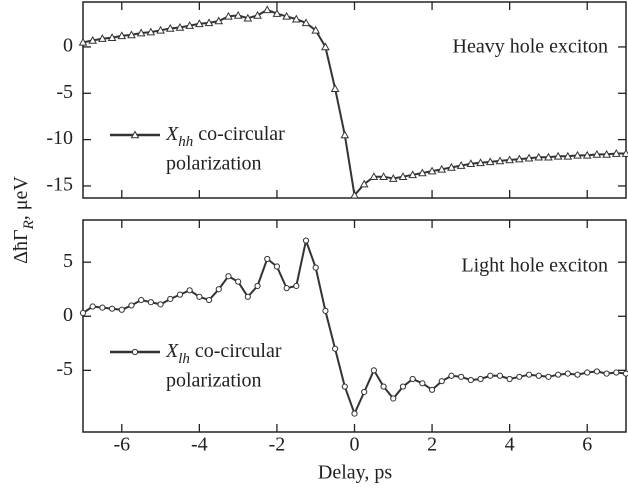  I want to click on legend-label: Xhh co-circular, so click(225, 137).